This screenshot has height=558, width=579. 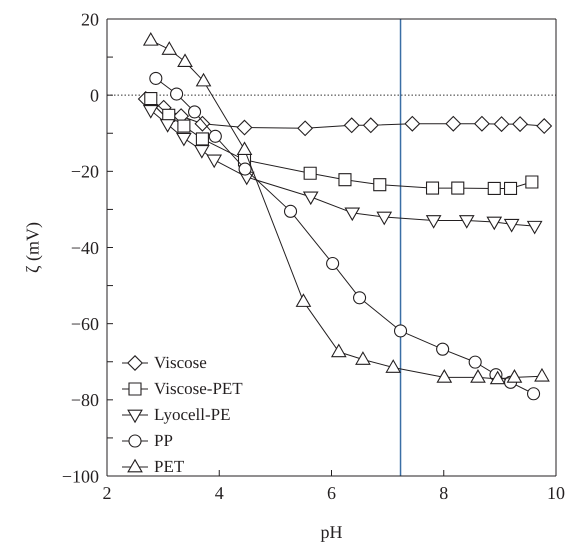 I want to click on legend-label: Viscose-PET, so click(x=198, y=389).